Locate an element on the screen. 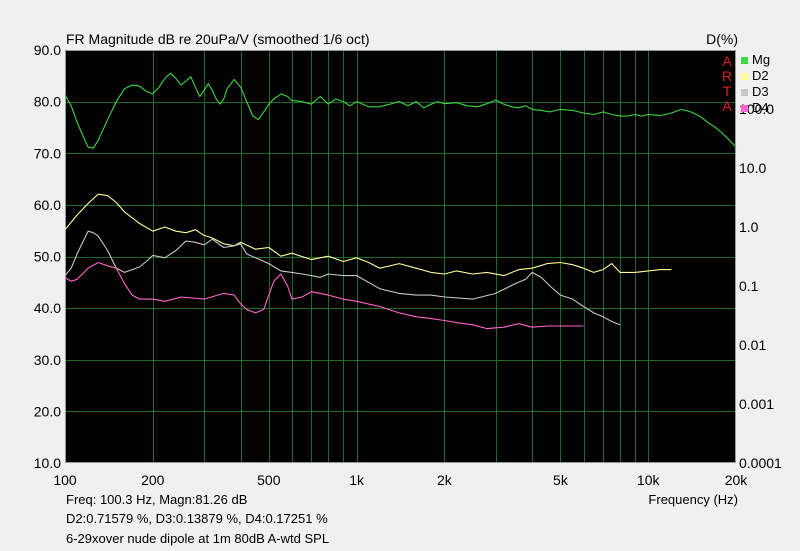 This screenshot has height=551, width=800. x-axis-title: Frequency (Hz) is located at coordinates (693, 499).